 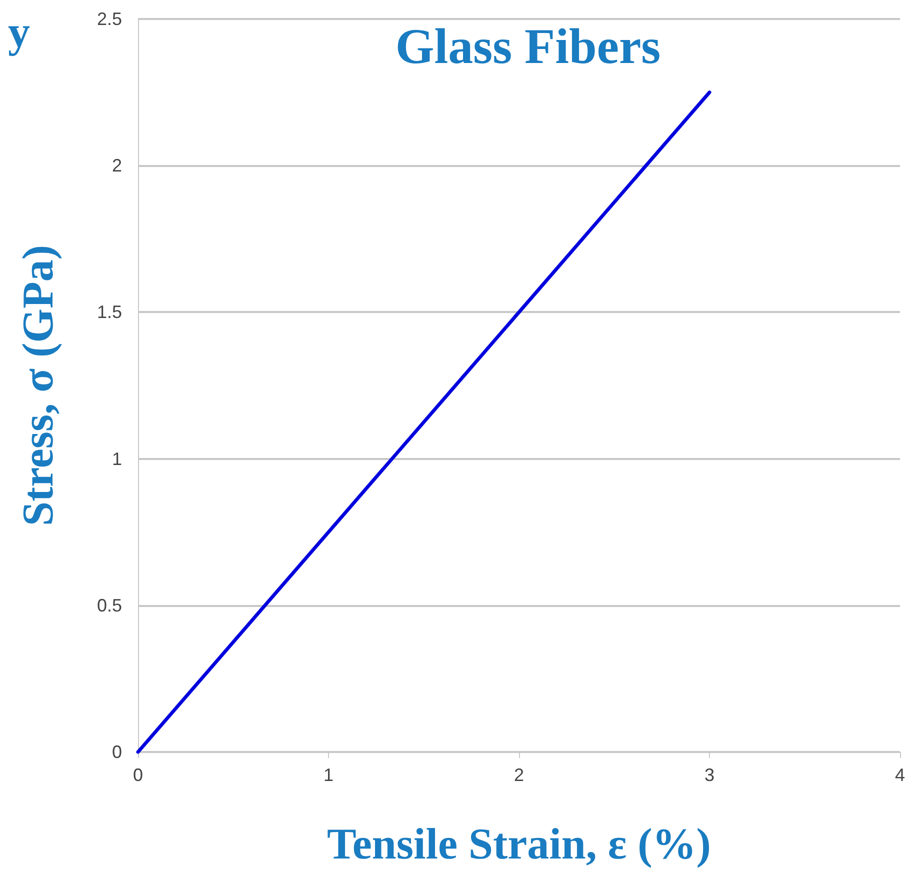 What do you see at coordinates (109, 605) in the screenshot?
I see `y-tick-label: 0.5` at bounding box center [109, 605].